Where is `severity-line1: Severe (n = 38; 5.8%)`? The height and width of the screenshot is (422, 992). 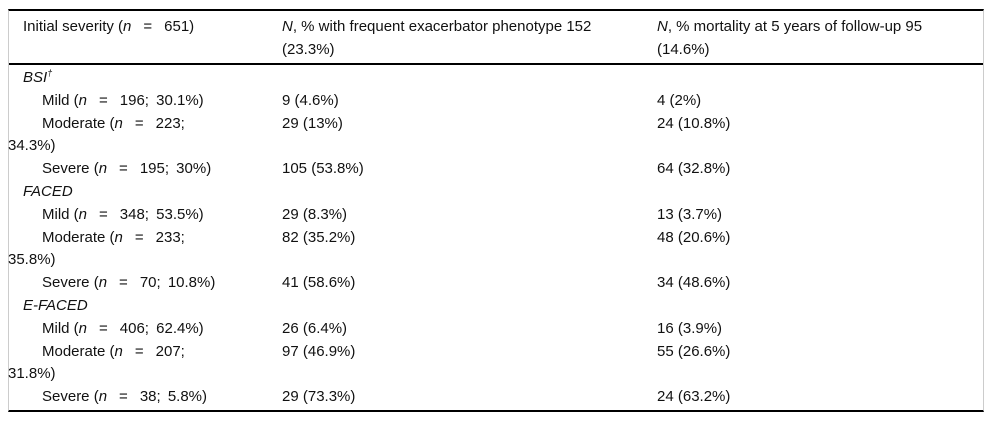
severity-line1: Severe (n = 38; 5.8%) is located at coordinates (162, 397).